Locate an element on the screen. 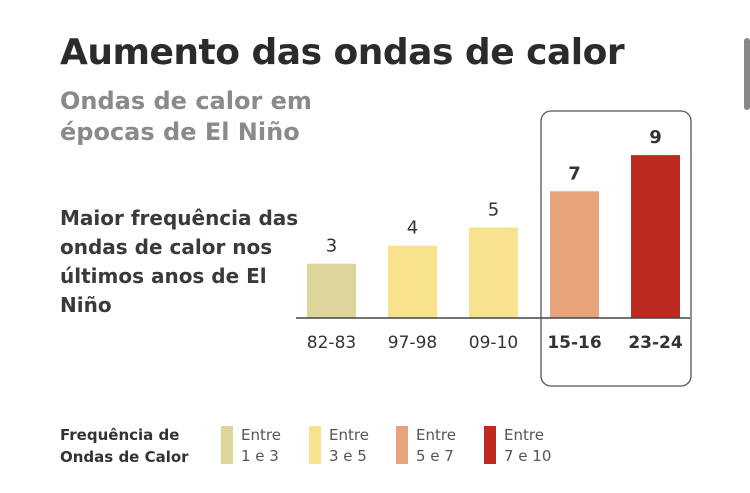 The height and width of the screenshot is (493, 750). category-label-23-24: 23-24 is located at coordinates (655, 343).